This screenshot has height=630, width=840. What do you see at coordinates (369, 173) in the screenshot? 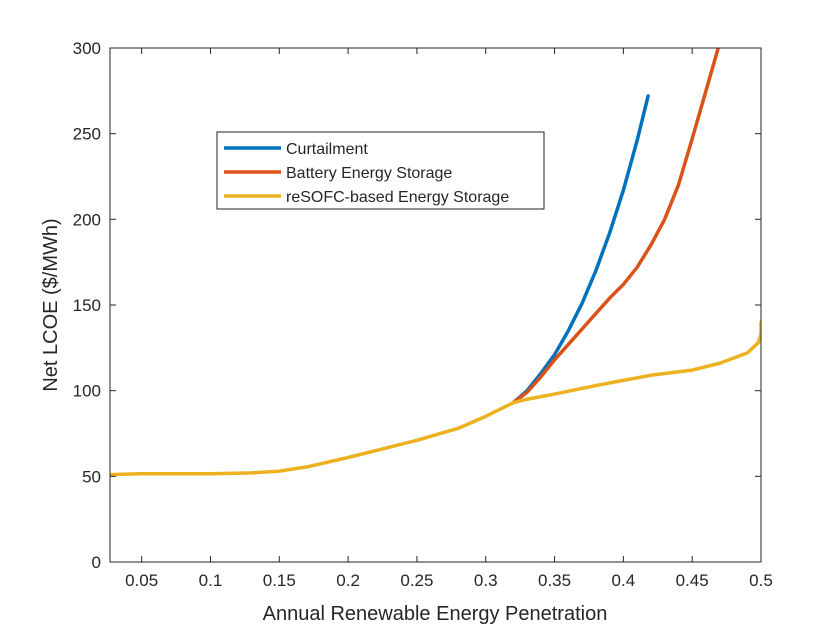
I see `legend-label-battery: Battery Energy Storage` at bounding box center [369, 173].